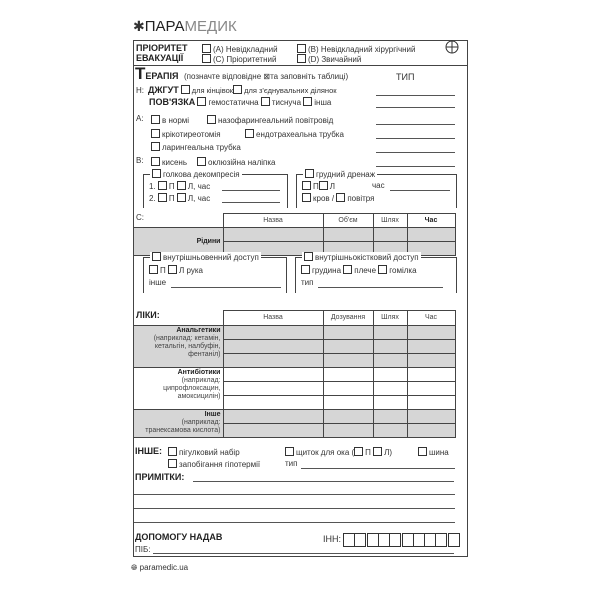 The image size is (600, 600). What do you see at coordinates (159, 568) in the screenshot?
I see `website-link: 🌐︎ paramedic.ua` at bounding box center [159, 568].